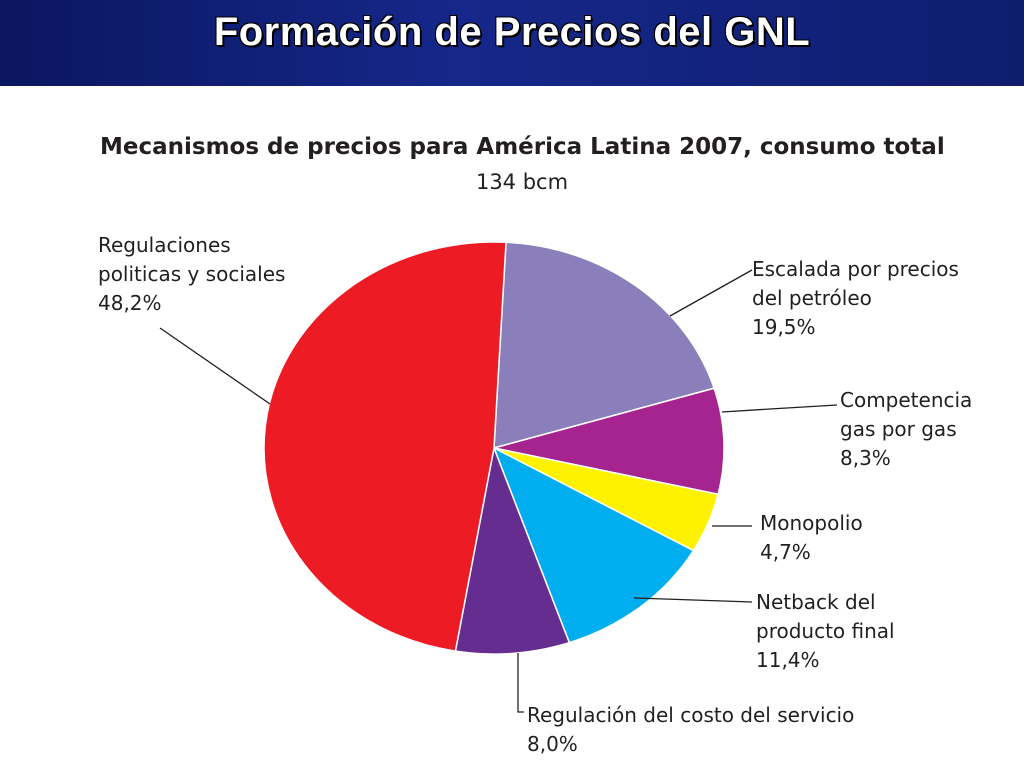 This screenshot has height=768, width=1024. Describe the element at coordinates (609, 441) in the screenshot. I see `pie-slice-competencia` at that location.